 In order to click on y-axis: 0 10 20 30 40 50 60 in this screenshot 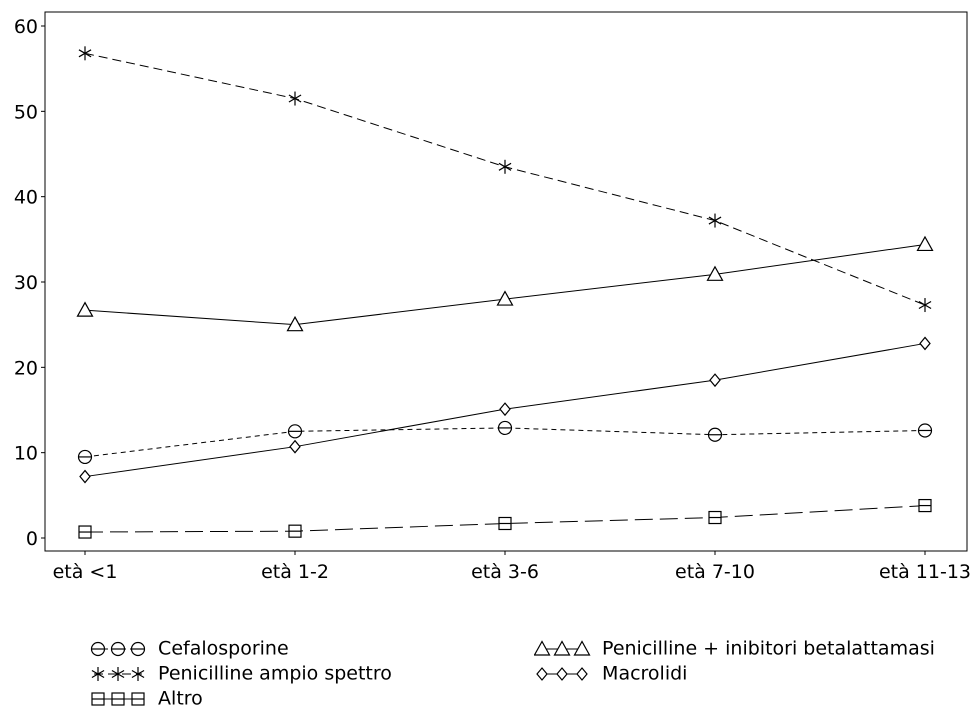, I will do `click(29, 283)`.